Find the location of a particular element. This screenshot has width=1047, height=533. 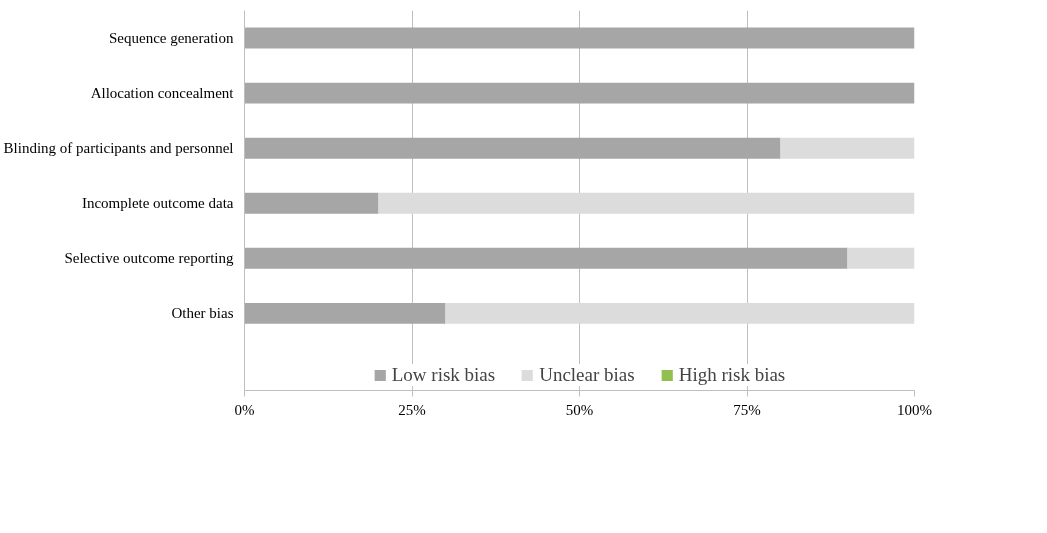

x-tick-label: 50% is located at coordinates (579, 409).